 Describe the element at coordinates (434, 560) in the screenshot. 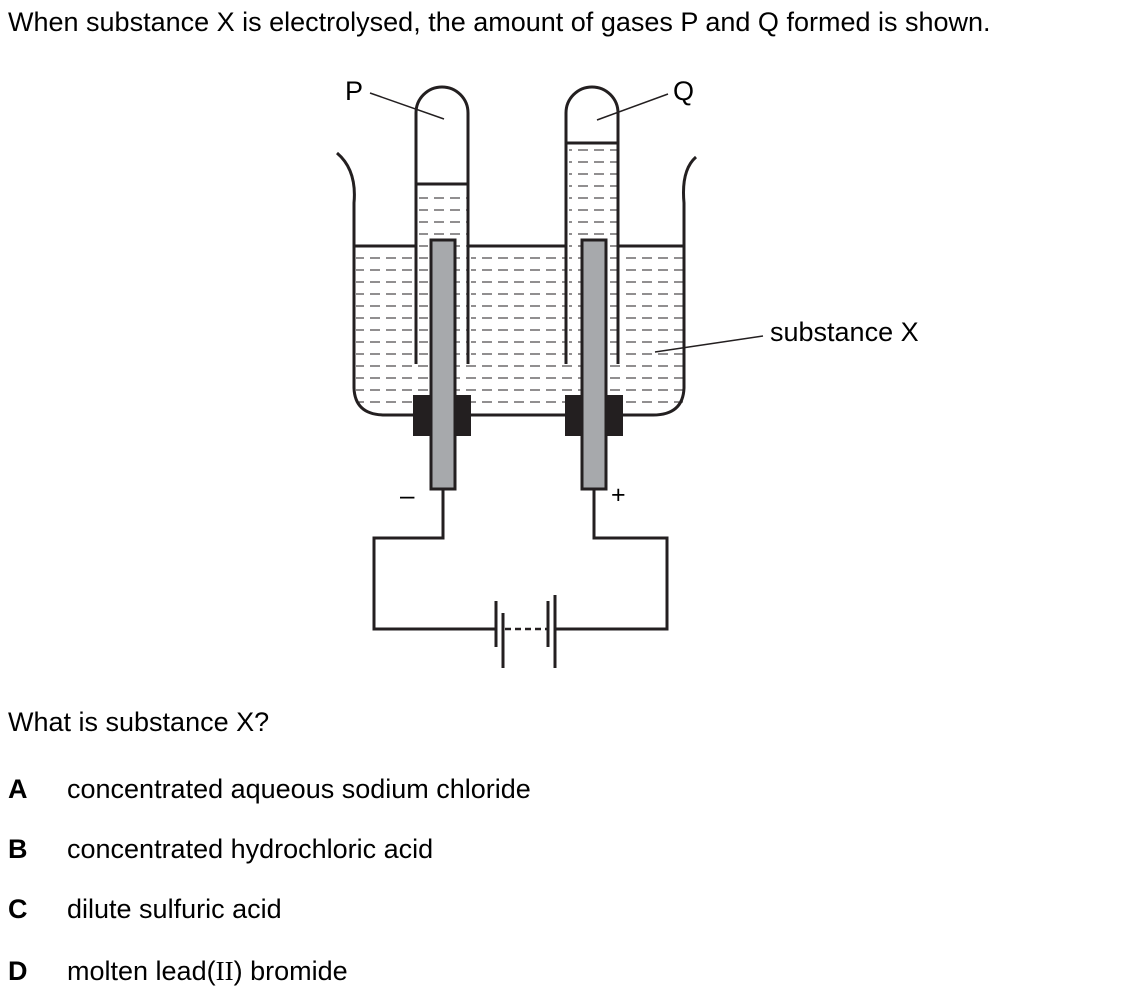

I see `wire-left` at that location.